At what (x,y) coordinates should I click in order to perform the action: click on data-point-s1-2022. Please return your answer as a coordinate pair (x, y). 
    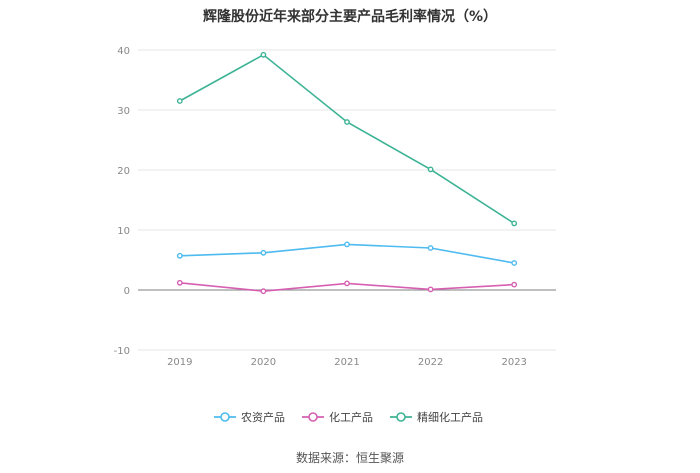
    Looking at the image, I should click on (430, 248).